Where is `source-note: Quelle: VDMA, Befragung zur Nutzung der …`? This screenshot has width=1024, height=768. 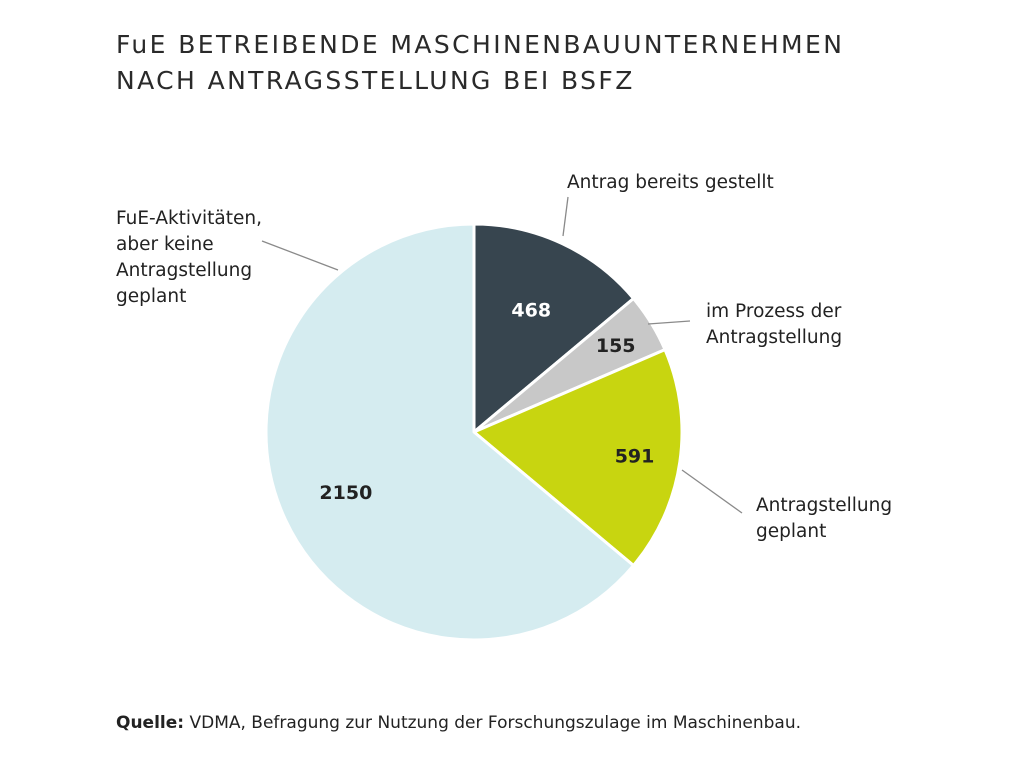
source-note: Quelle: VDMA, Befragung zur Nutzung der … is located at coordinates (458, 723).